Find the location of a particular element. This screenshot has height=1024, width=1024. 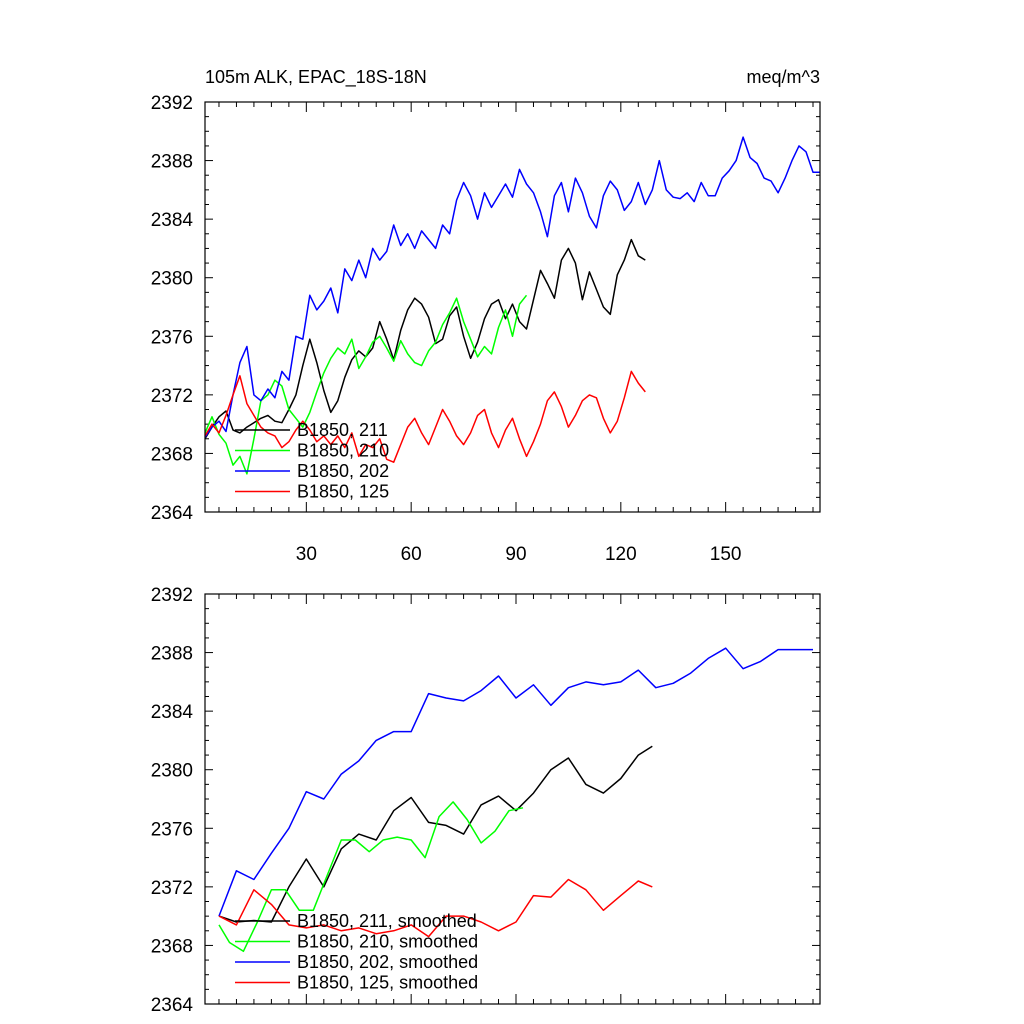

bottom-legend-label: B1850, 211, smoothed is located at coordinates (387, 921).